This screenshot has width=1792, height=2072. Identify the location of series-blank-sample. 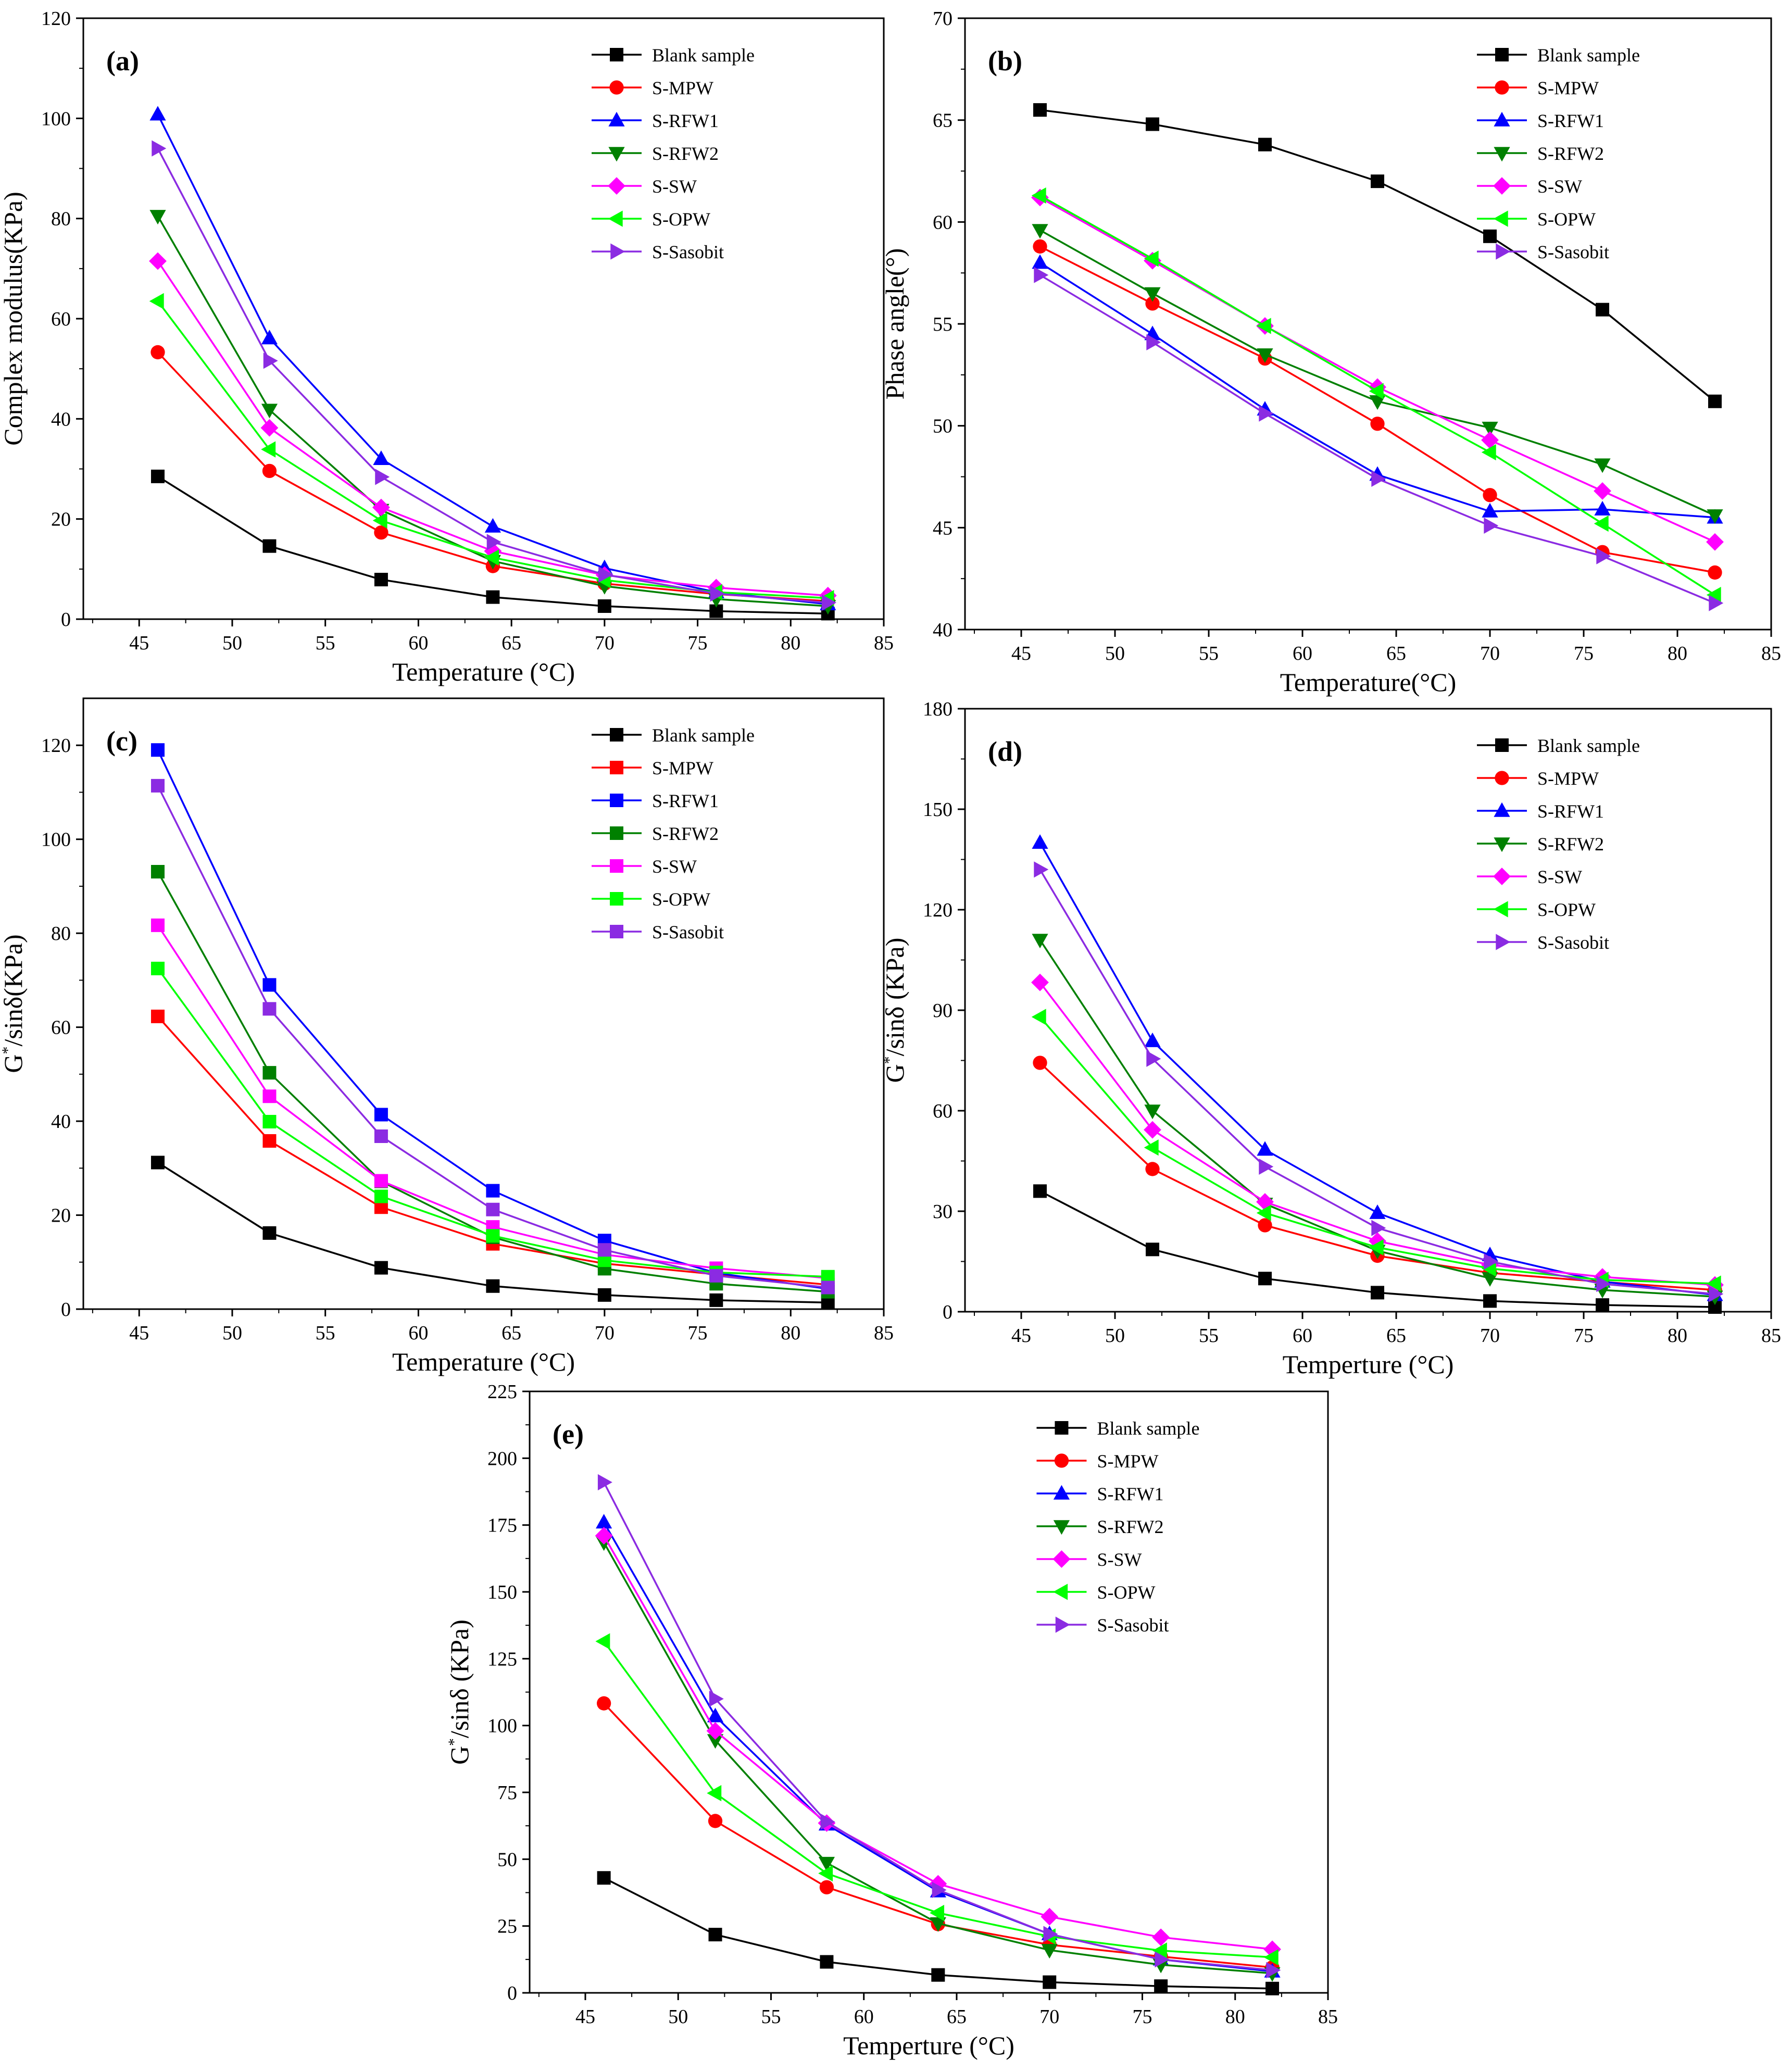
(493, 545).